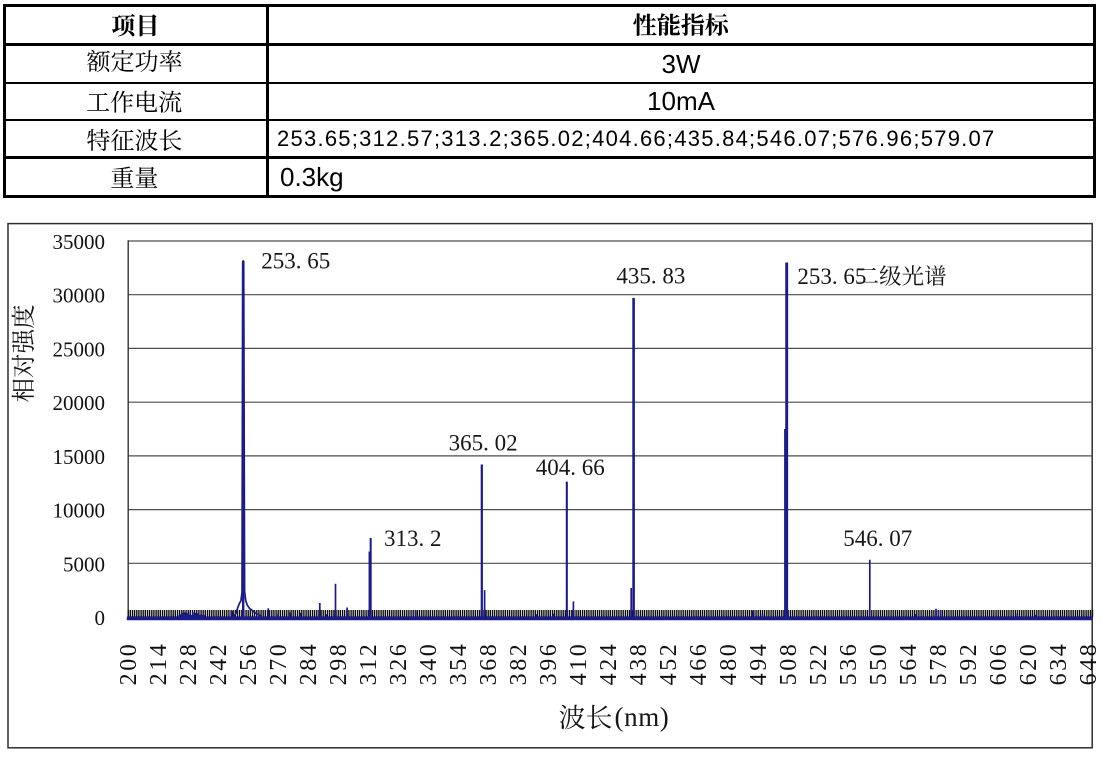 Image resolution: width=1102 pixels, height=761 pixels. What do you see at coordinates (969, 664) in the screenshot?
I see `svg-text: 592` at bounding box center [969, 664].